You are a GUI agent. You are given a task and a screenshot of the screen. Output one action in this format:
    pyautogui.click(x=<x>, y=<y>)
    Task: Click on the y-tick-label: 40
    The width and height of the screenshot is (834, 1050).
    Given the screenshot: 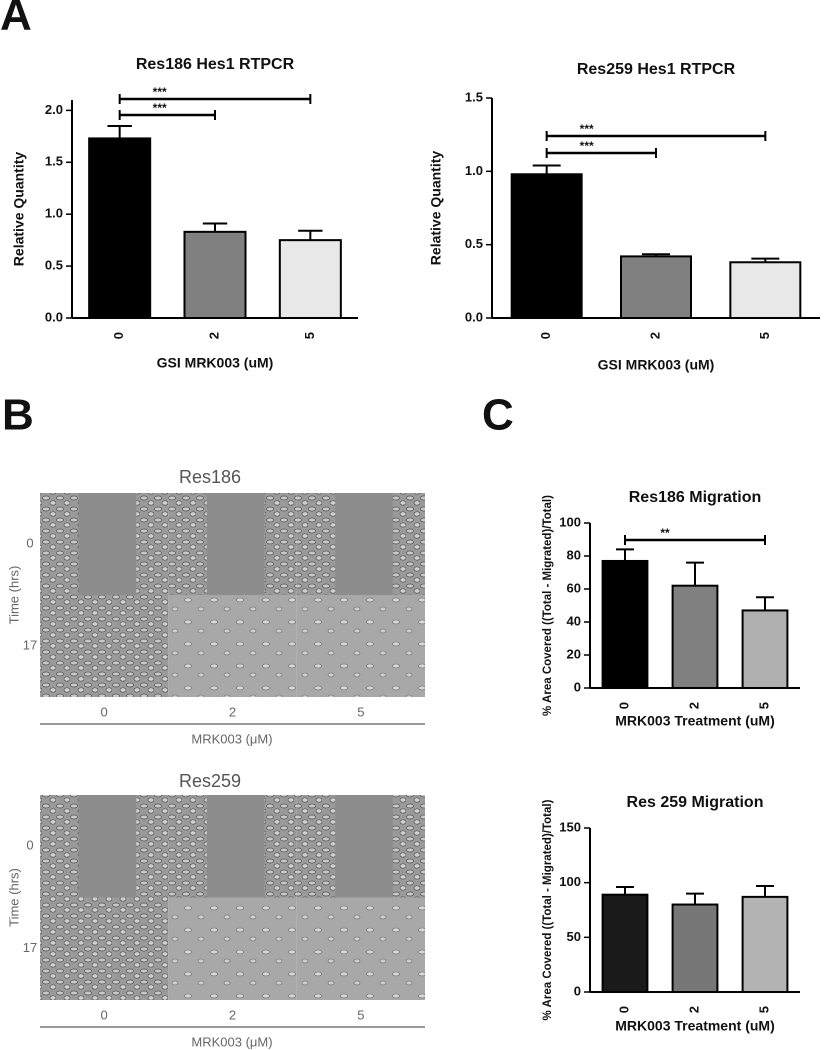 What is the action you would take?
    pyautogui.click(x=574, y=620)
    